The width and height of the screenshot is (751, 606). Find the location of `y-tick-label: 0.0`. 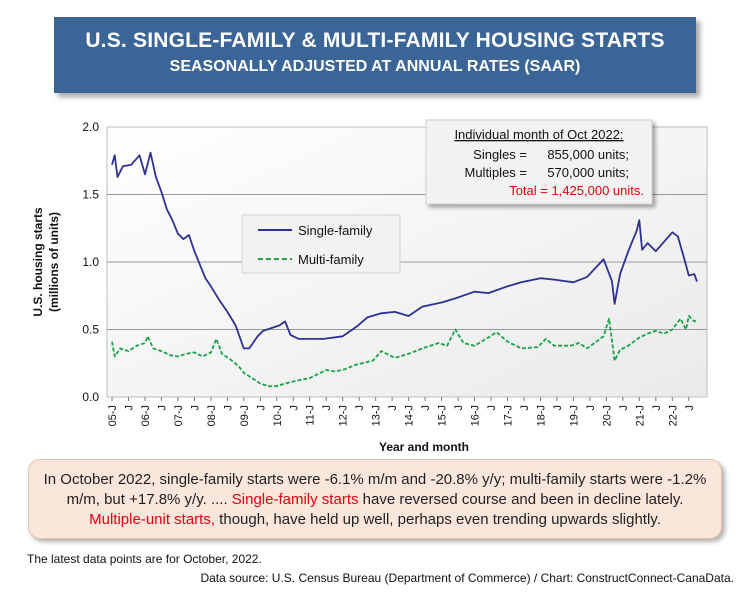

y-tick-label: 0.0 is located at coordinates (90, 397).